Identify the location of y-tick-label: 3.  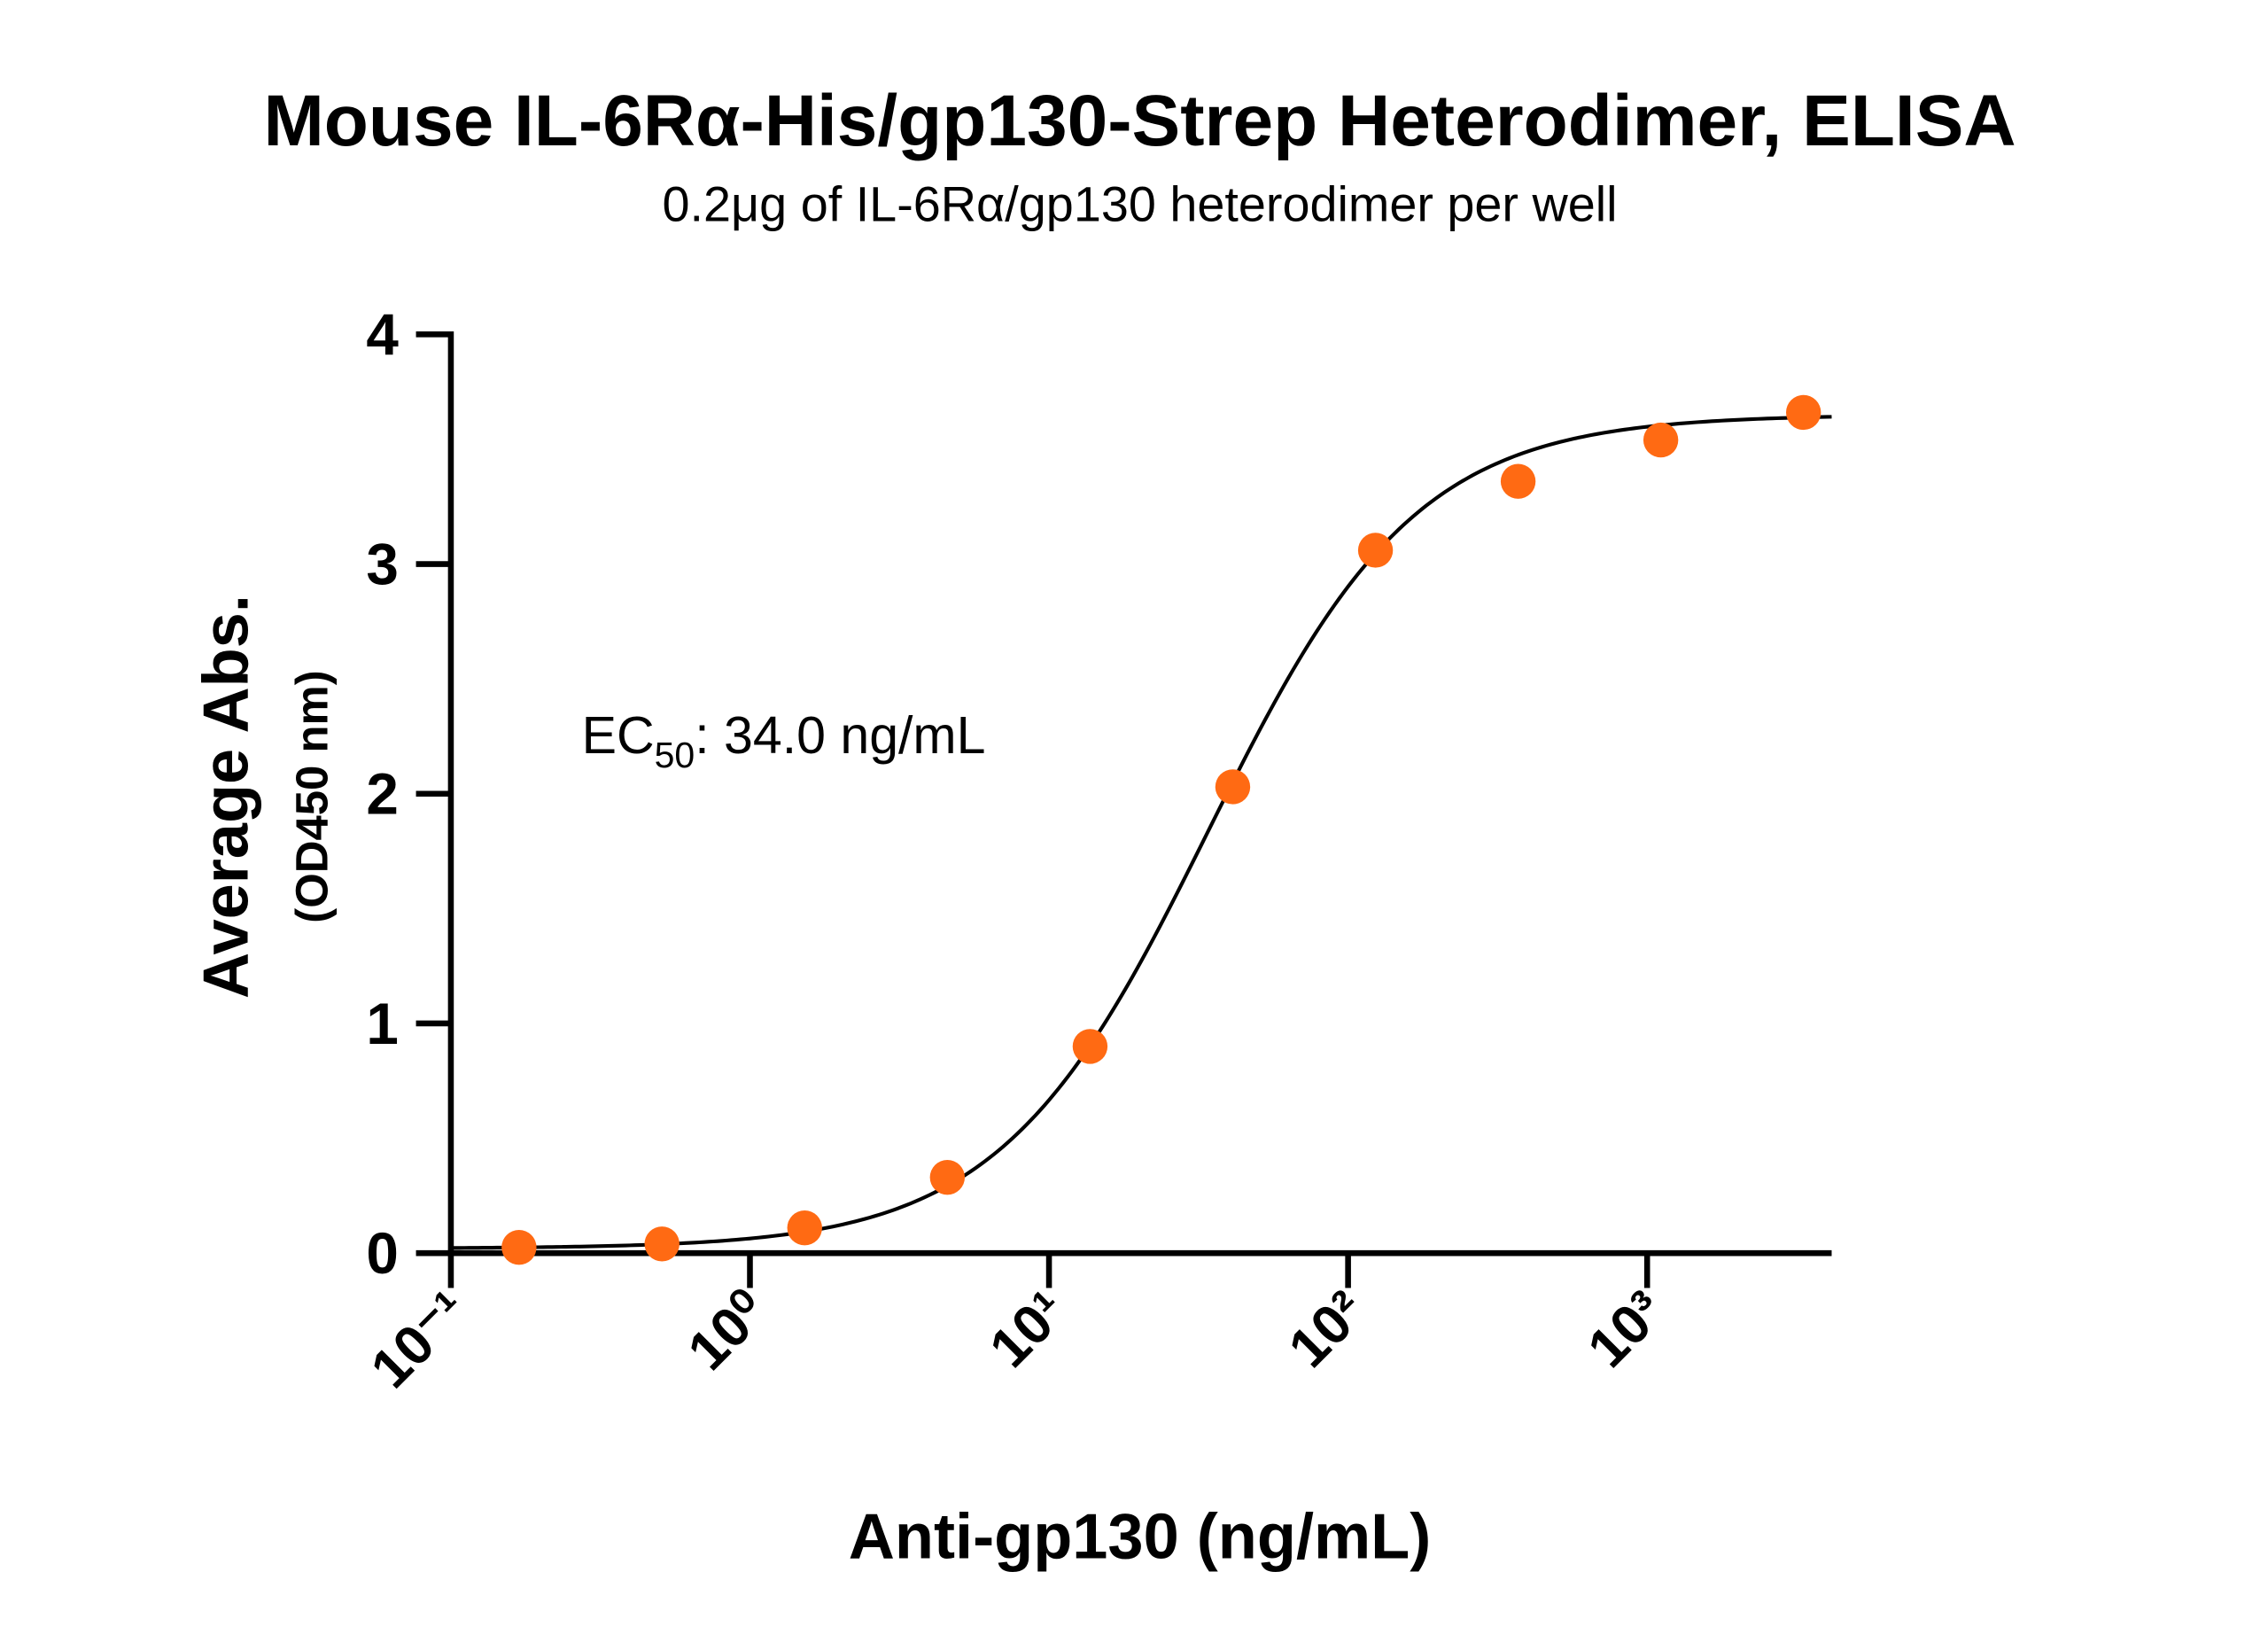
(382, 565).